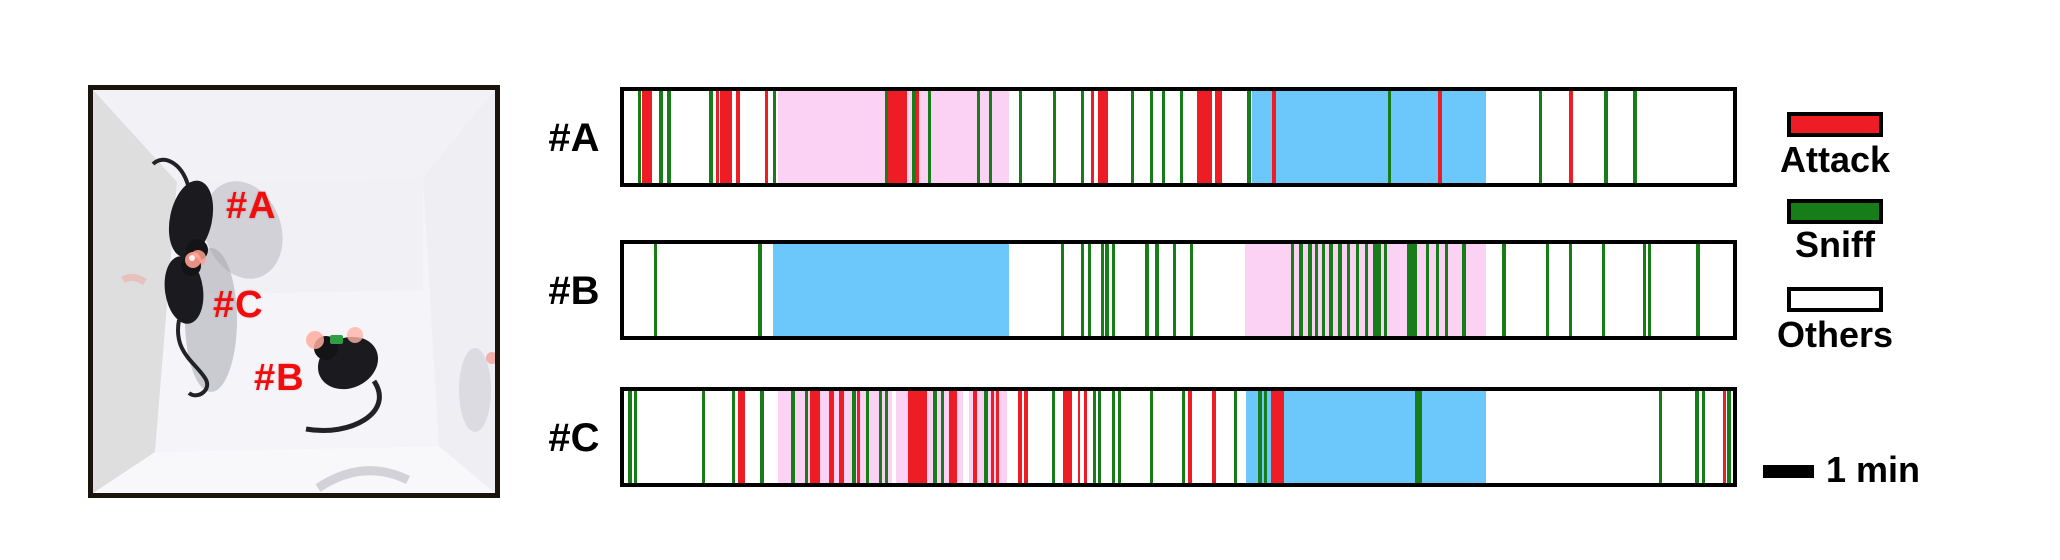 This screenshot has width=2060, height=560. Describe the element at coordinates (294, 469) in the screenshot. I see `box-wall-bottom` at that location.